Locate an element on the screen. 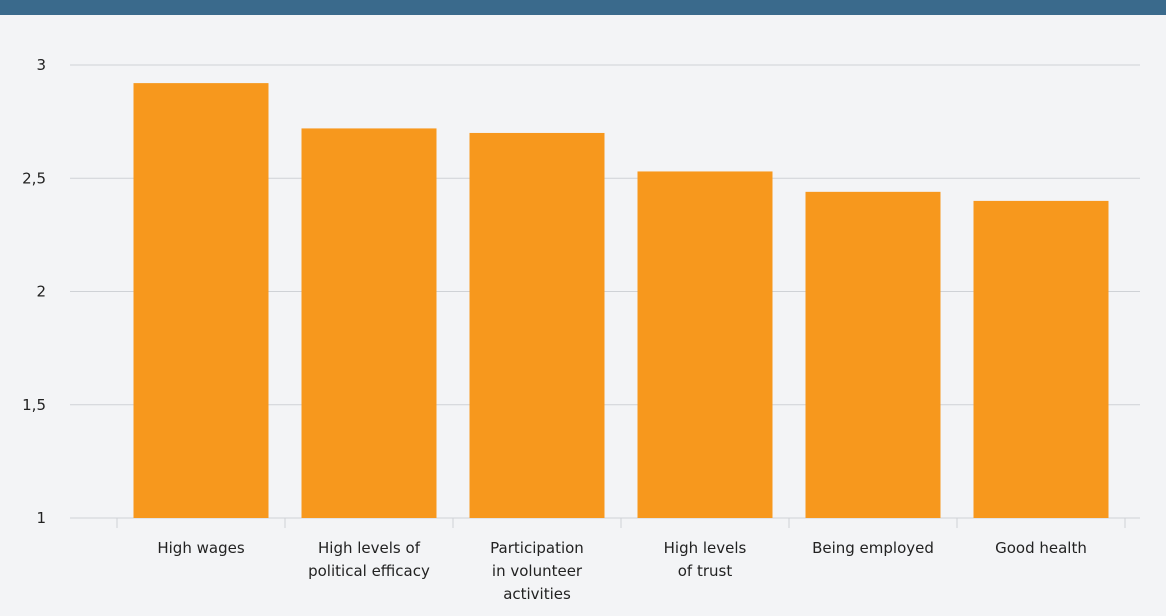  y-tick-label: 1,5 is located at coordinates (34, 405).